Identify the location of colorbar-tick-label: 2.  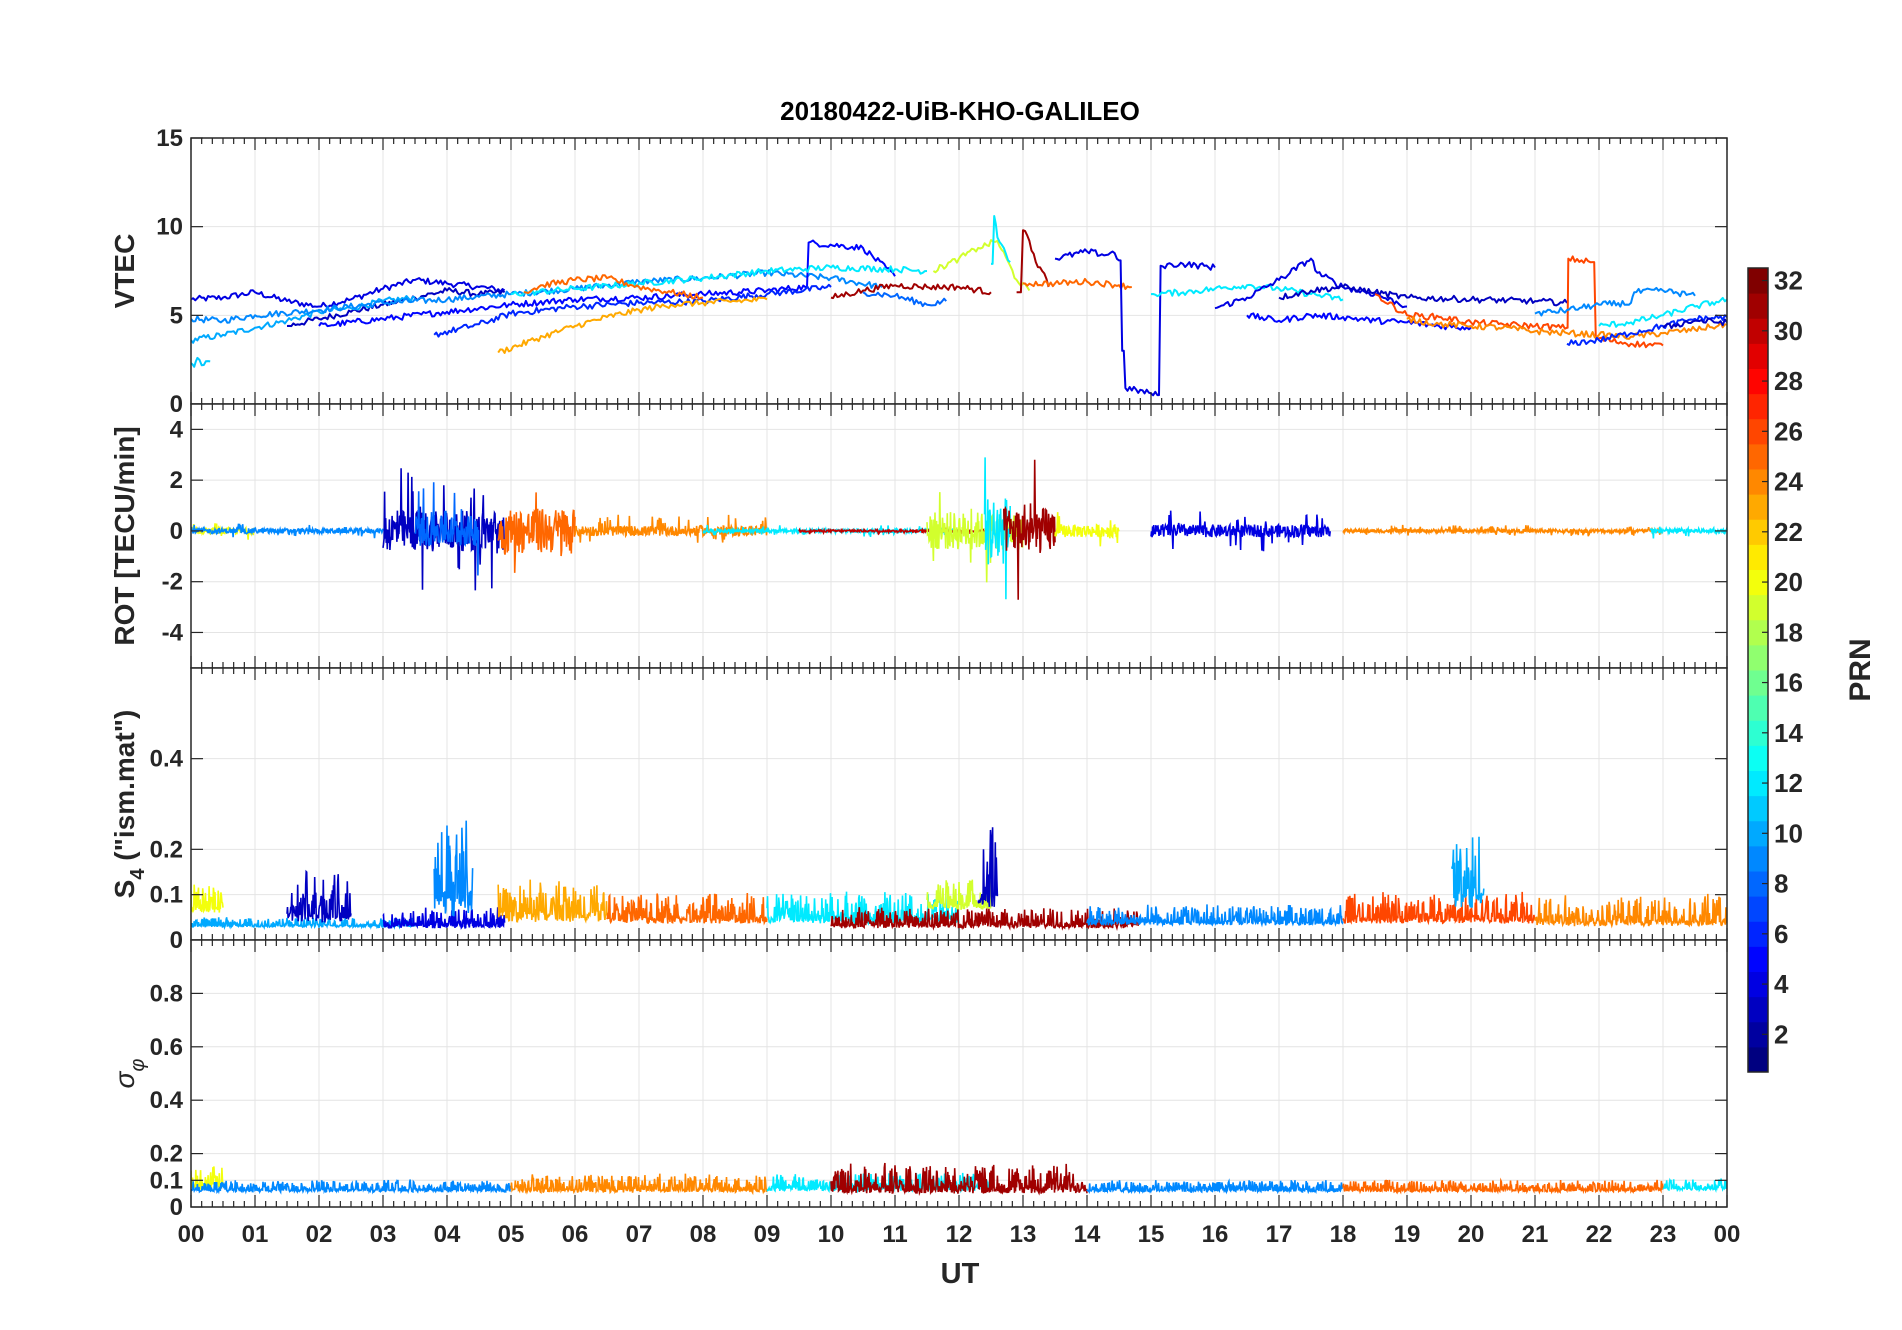
(1781, 1034).